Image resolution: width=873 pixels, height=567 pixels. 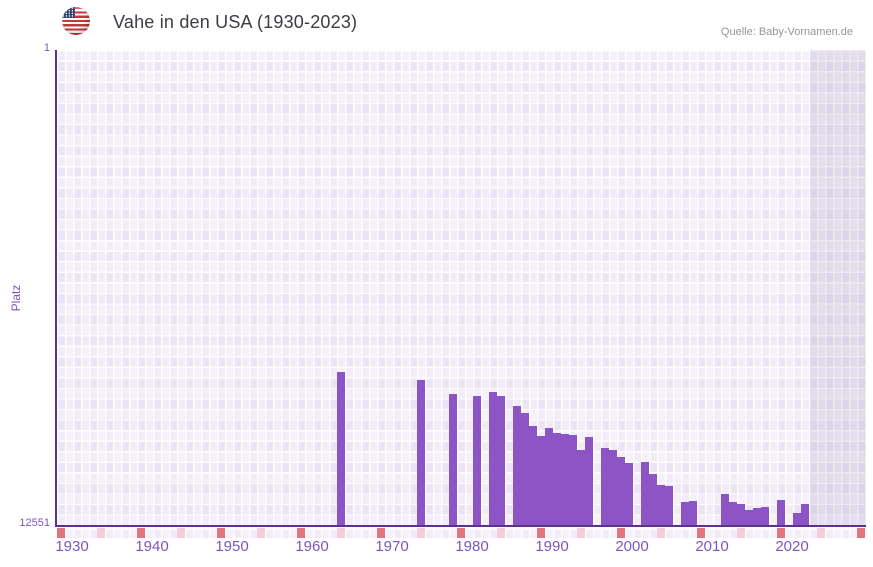 I want to click on decade-tick-1950, so click(x=221, y=533).